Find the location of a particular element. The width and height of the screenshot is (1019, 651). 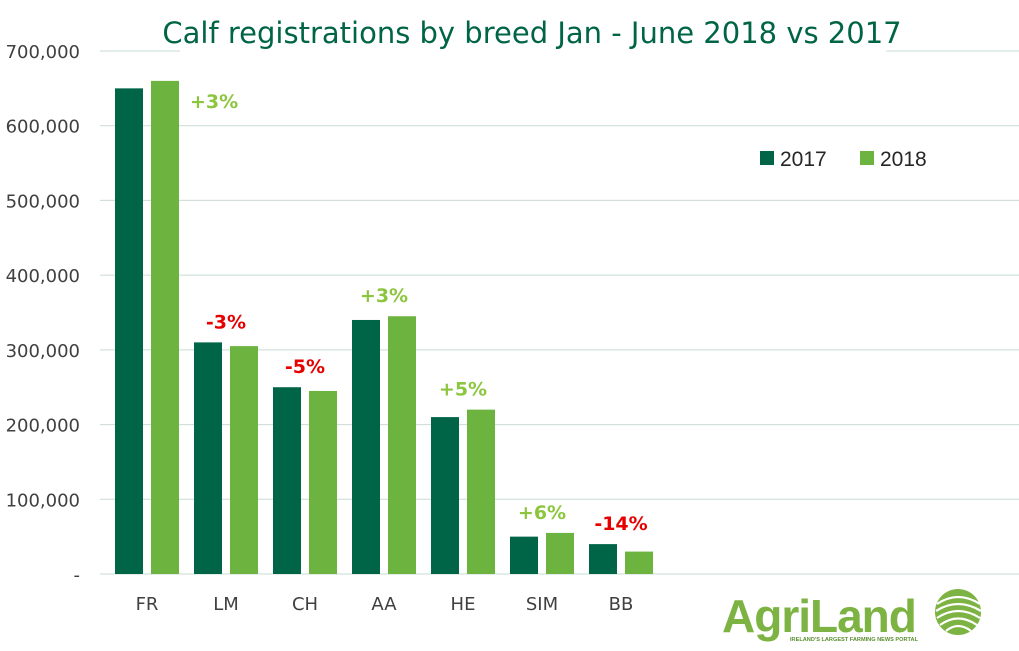

bar-2018-CH is located at coordinates (323, 482).